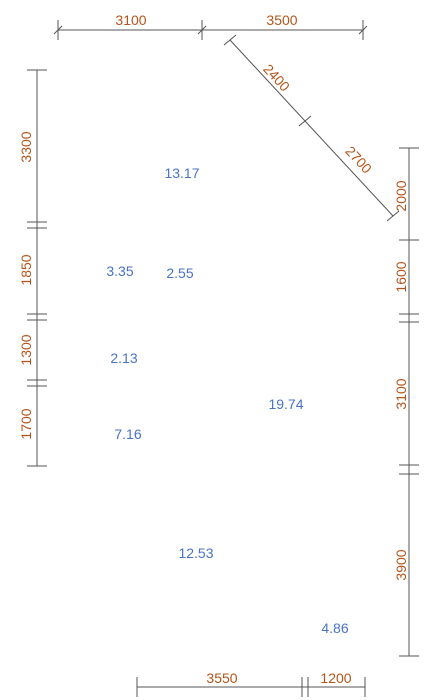  I want to click on dimension-left-2: 1850, so click(26, 269).